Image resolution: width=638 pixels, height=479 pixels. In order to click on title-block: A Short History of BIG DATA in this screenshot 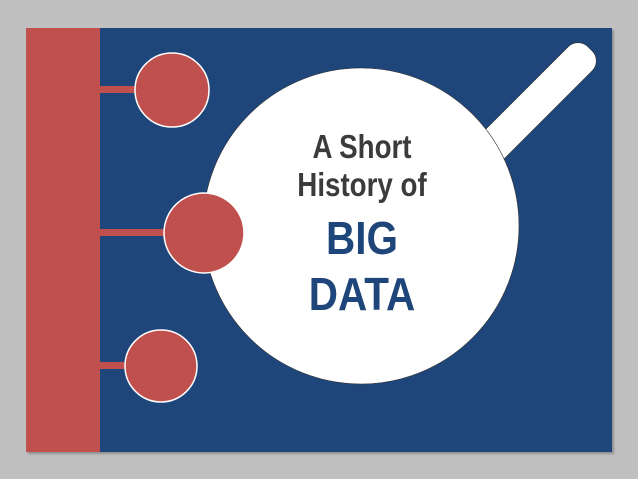, I will do `click(362, 225)`.